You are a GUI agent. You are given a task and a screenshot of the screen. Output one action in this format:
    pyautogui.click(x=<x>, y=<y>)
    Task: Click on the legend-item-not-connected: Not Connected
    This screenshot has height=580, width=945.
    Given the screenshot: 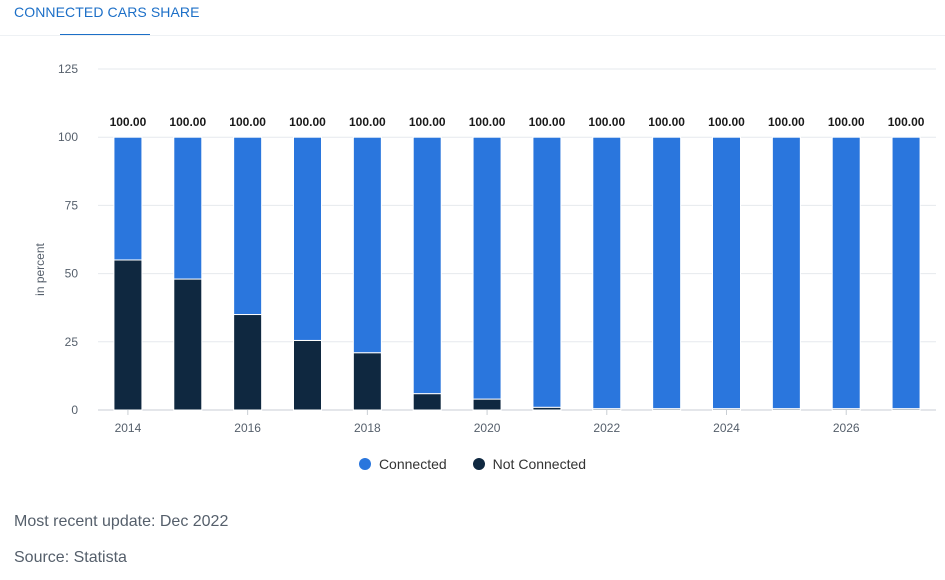 What is the action you would take?
    pyautogui.click(x=529, y=464)
    